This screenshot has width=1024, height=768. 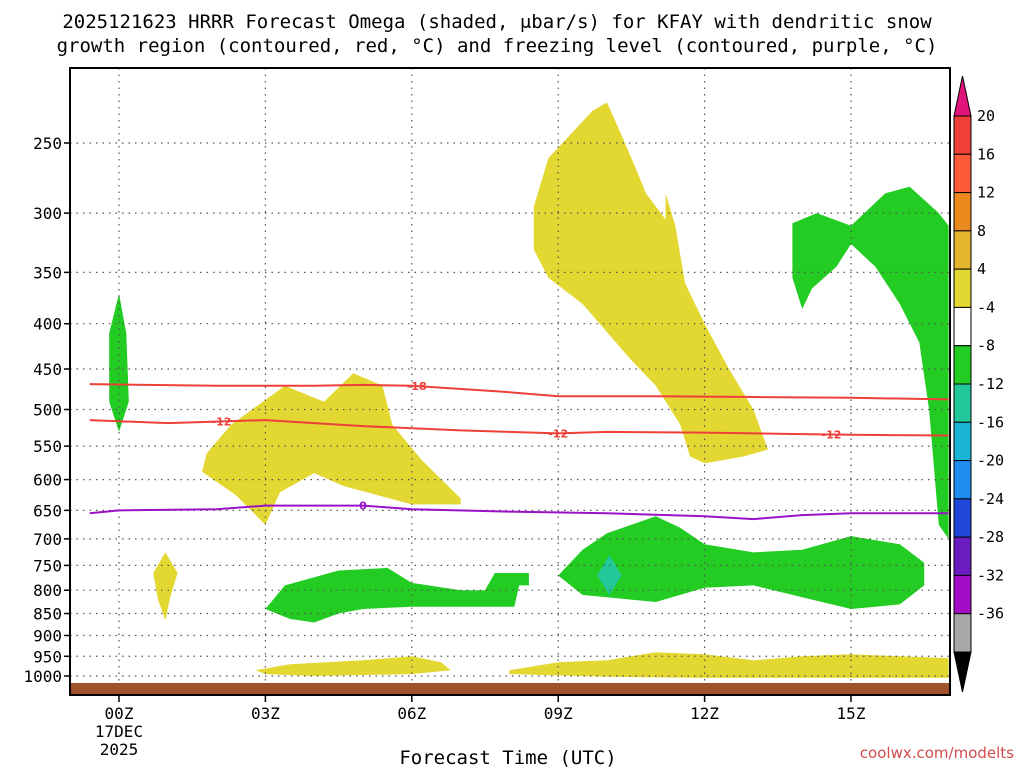 What do you see at coordinates (363, 506) in the screenshot?
I see `freezing-level-label: 0` at bounding box center [363, 506].